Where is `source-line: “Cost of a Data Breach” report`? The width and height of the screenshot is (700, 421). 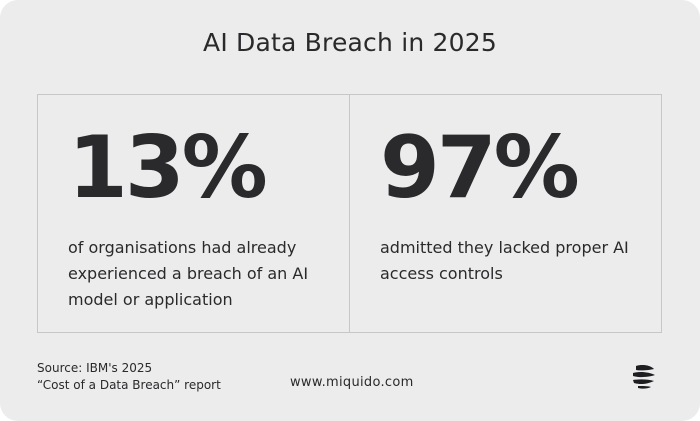
source-line: “Cost of a Data Breach” report is located at coordinates (129, 385).